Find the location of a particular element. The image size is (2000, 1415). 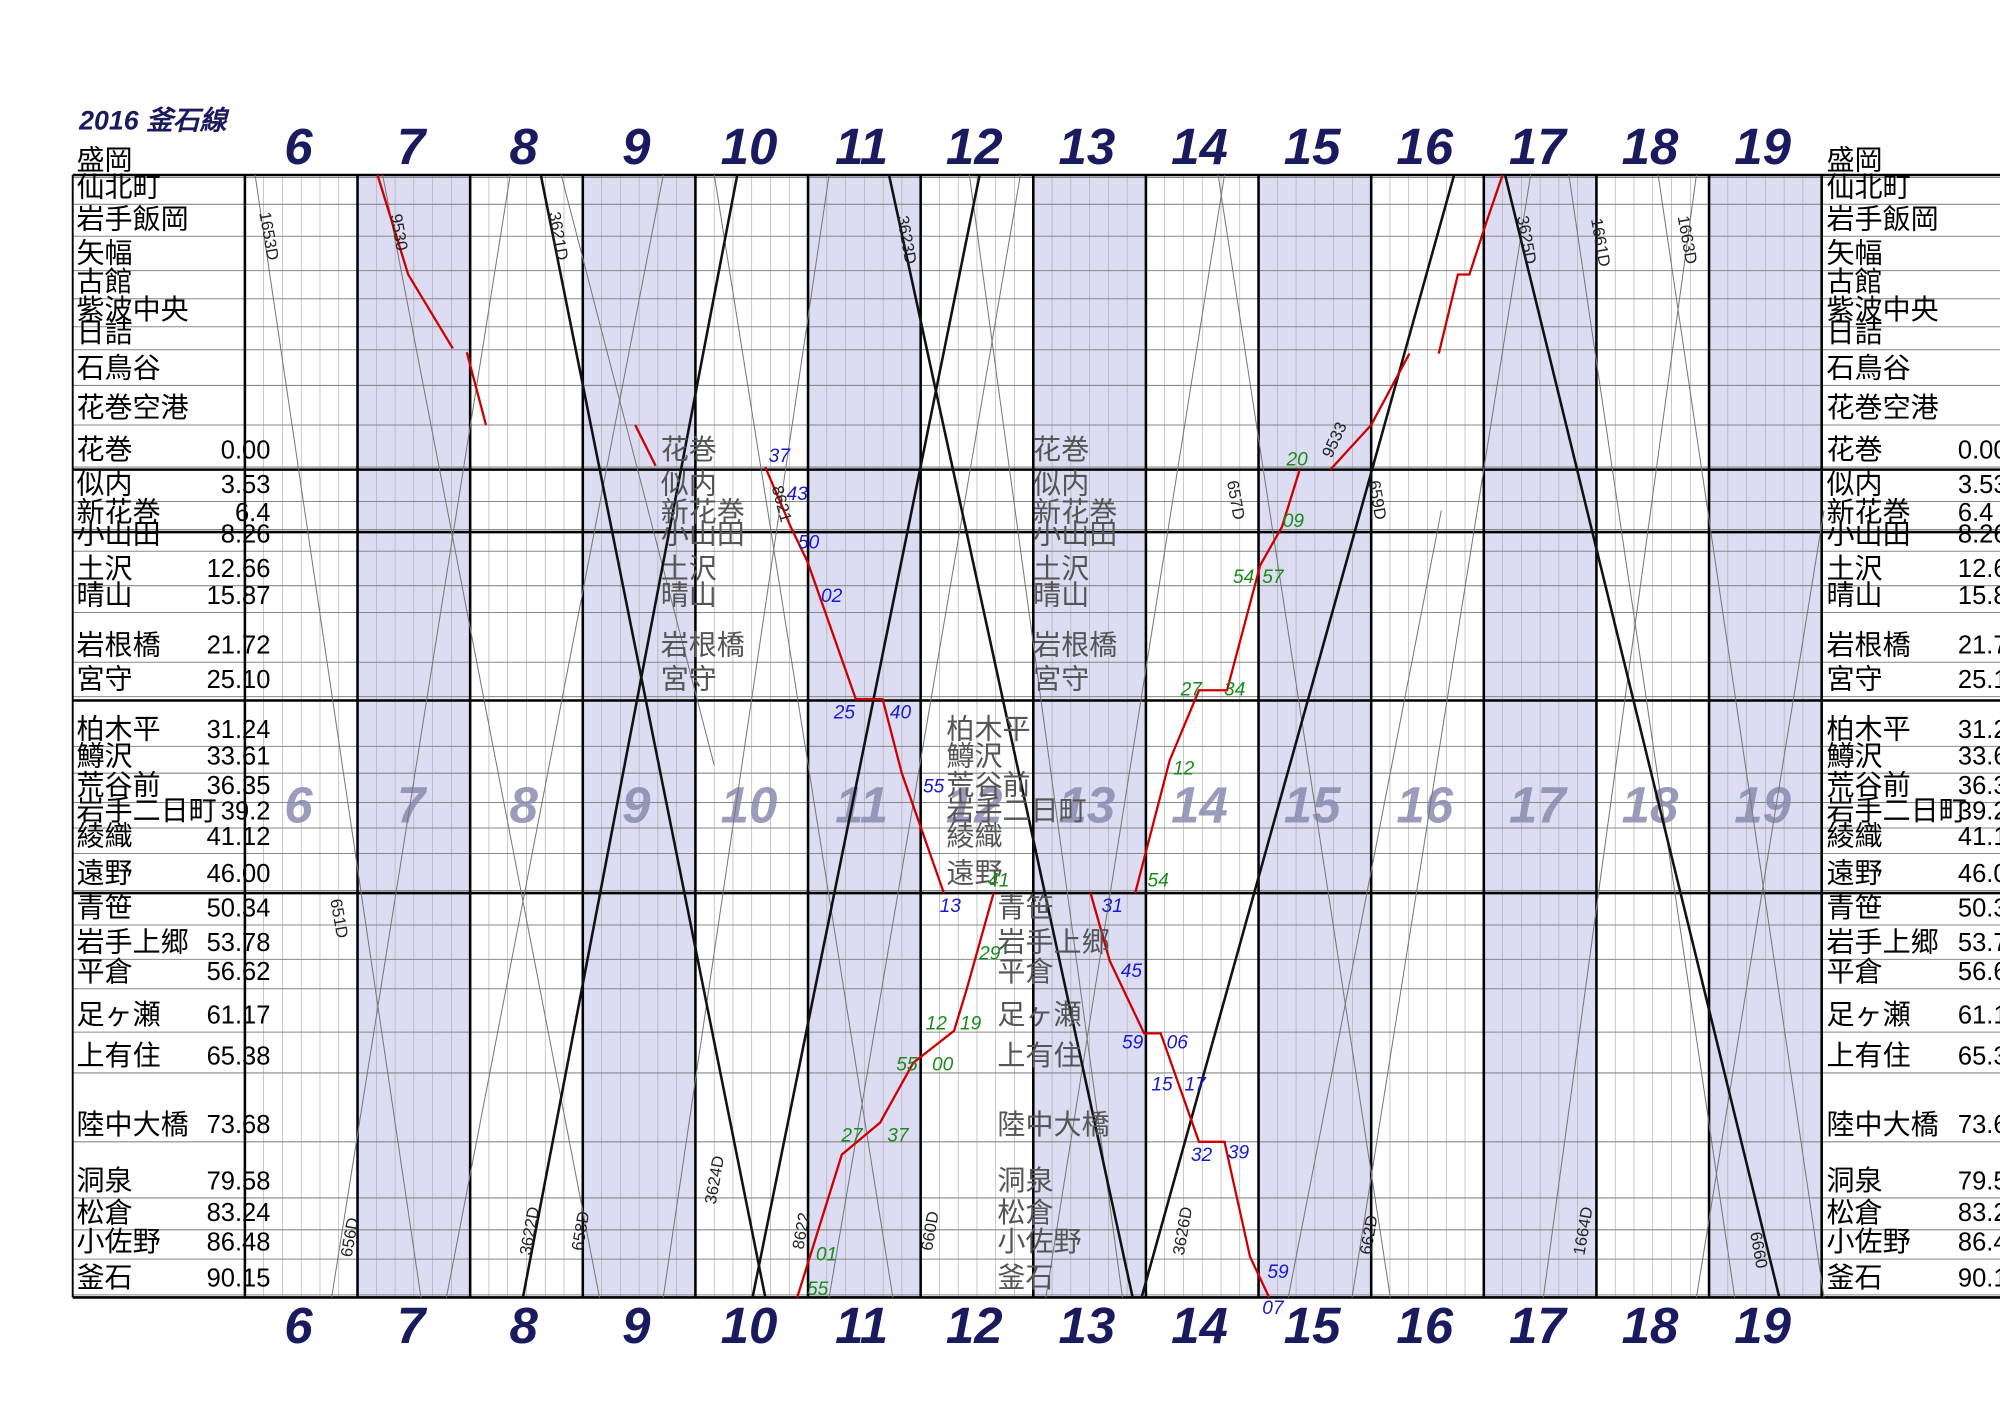

station-km-right: 36.35 is located at coordinates (1979, 786).